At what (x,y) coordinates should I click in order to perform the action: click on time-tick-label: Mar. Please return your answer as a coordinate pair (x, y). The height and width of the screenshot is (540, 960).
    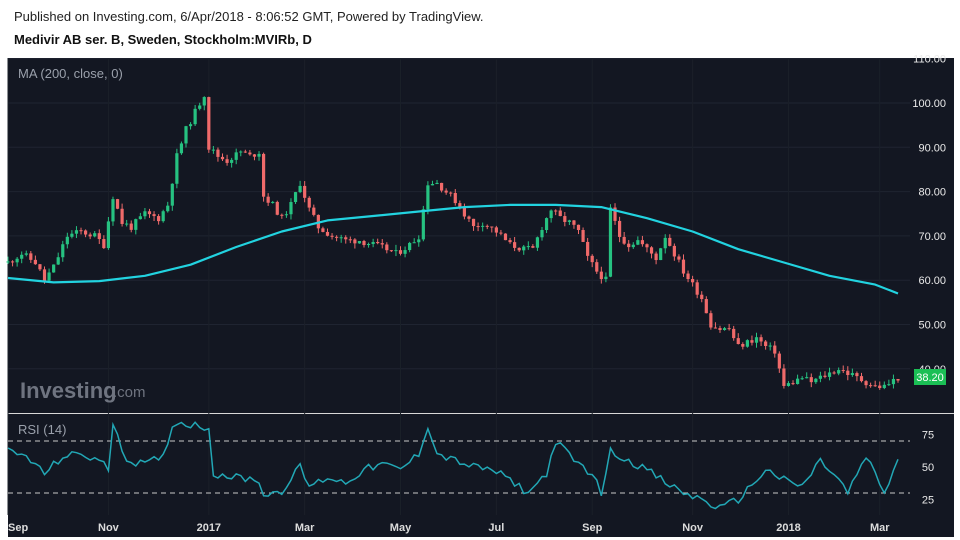
    Looking at the image, I should click on (880, 528).